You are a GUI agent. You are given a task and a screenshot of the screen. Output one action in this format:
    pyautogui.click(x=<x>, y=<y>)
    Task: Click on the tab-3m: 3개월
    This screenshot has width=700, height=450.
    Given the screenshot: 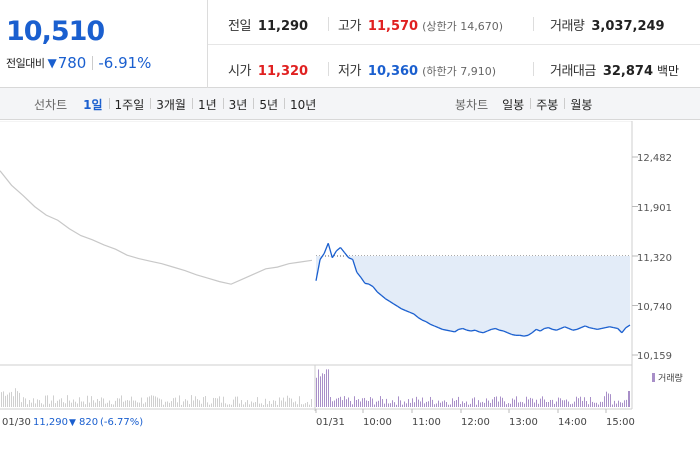 What is the action you would take?
    pyautogui.click(x=171, y=104)
    